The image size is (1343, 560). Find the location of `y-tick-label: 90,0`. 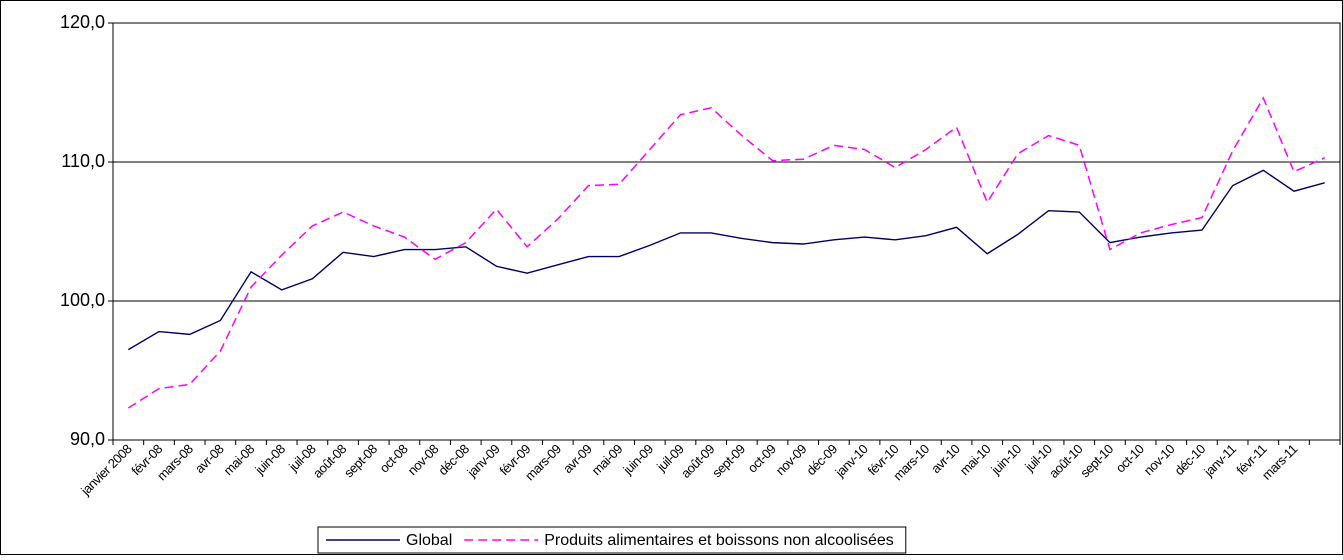

y-tick-label: 90,0 is located at coordinates (87, 439).